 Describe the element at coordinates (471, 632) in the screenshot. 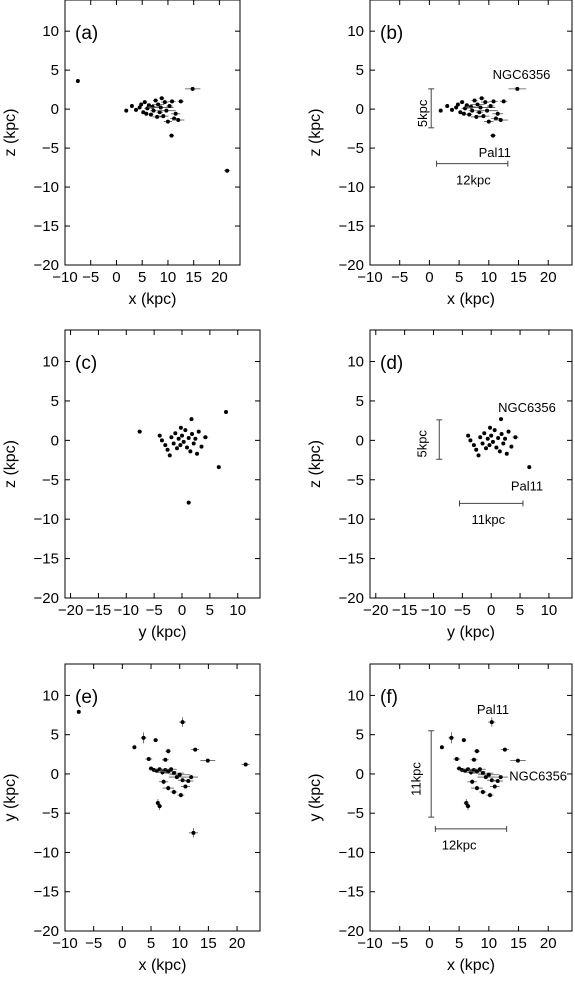

I see `x-axis-label: y (kpc)` at that location.